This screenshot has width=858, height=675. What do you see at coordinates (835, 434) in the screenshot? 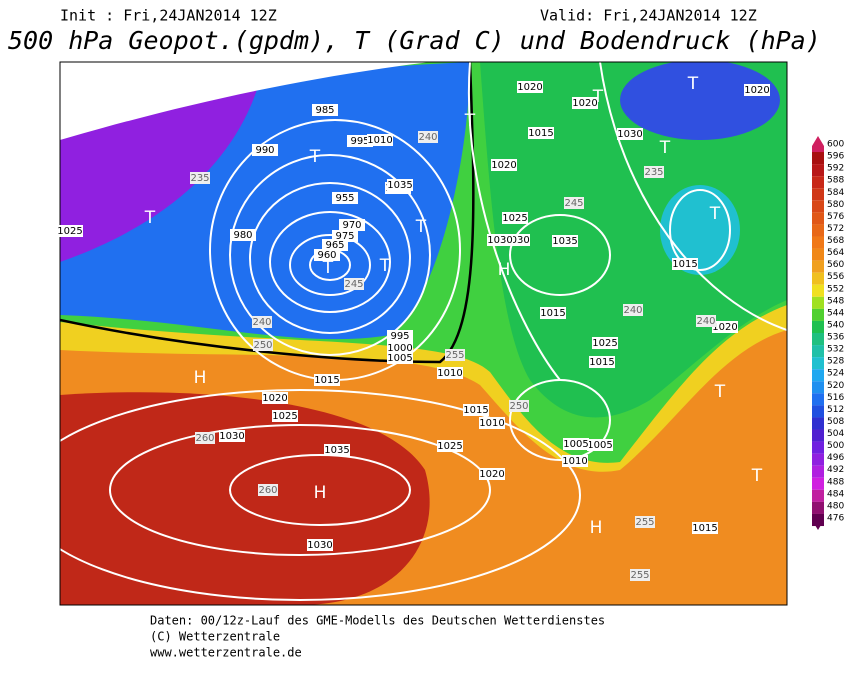
I see `colorbar-label: 504` at bounding box center [835, 434].